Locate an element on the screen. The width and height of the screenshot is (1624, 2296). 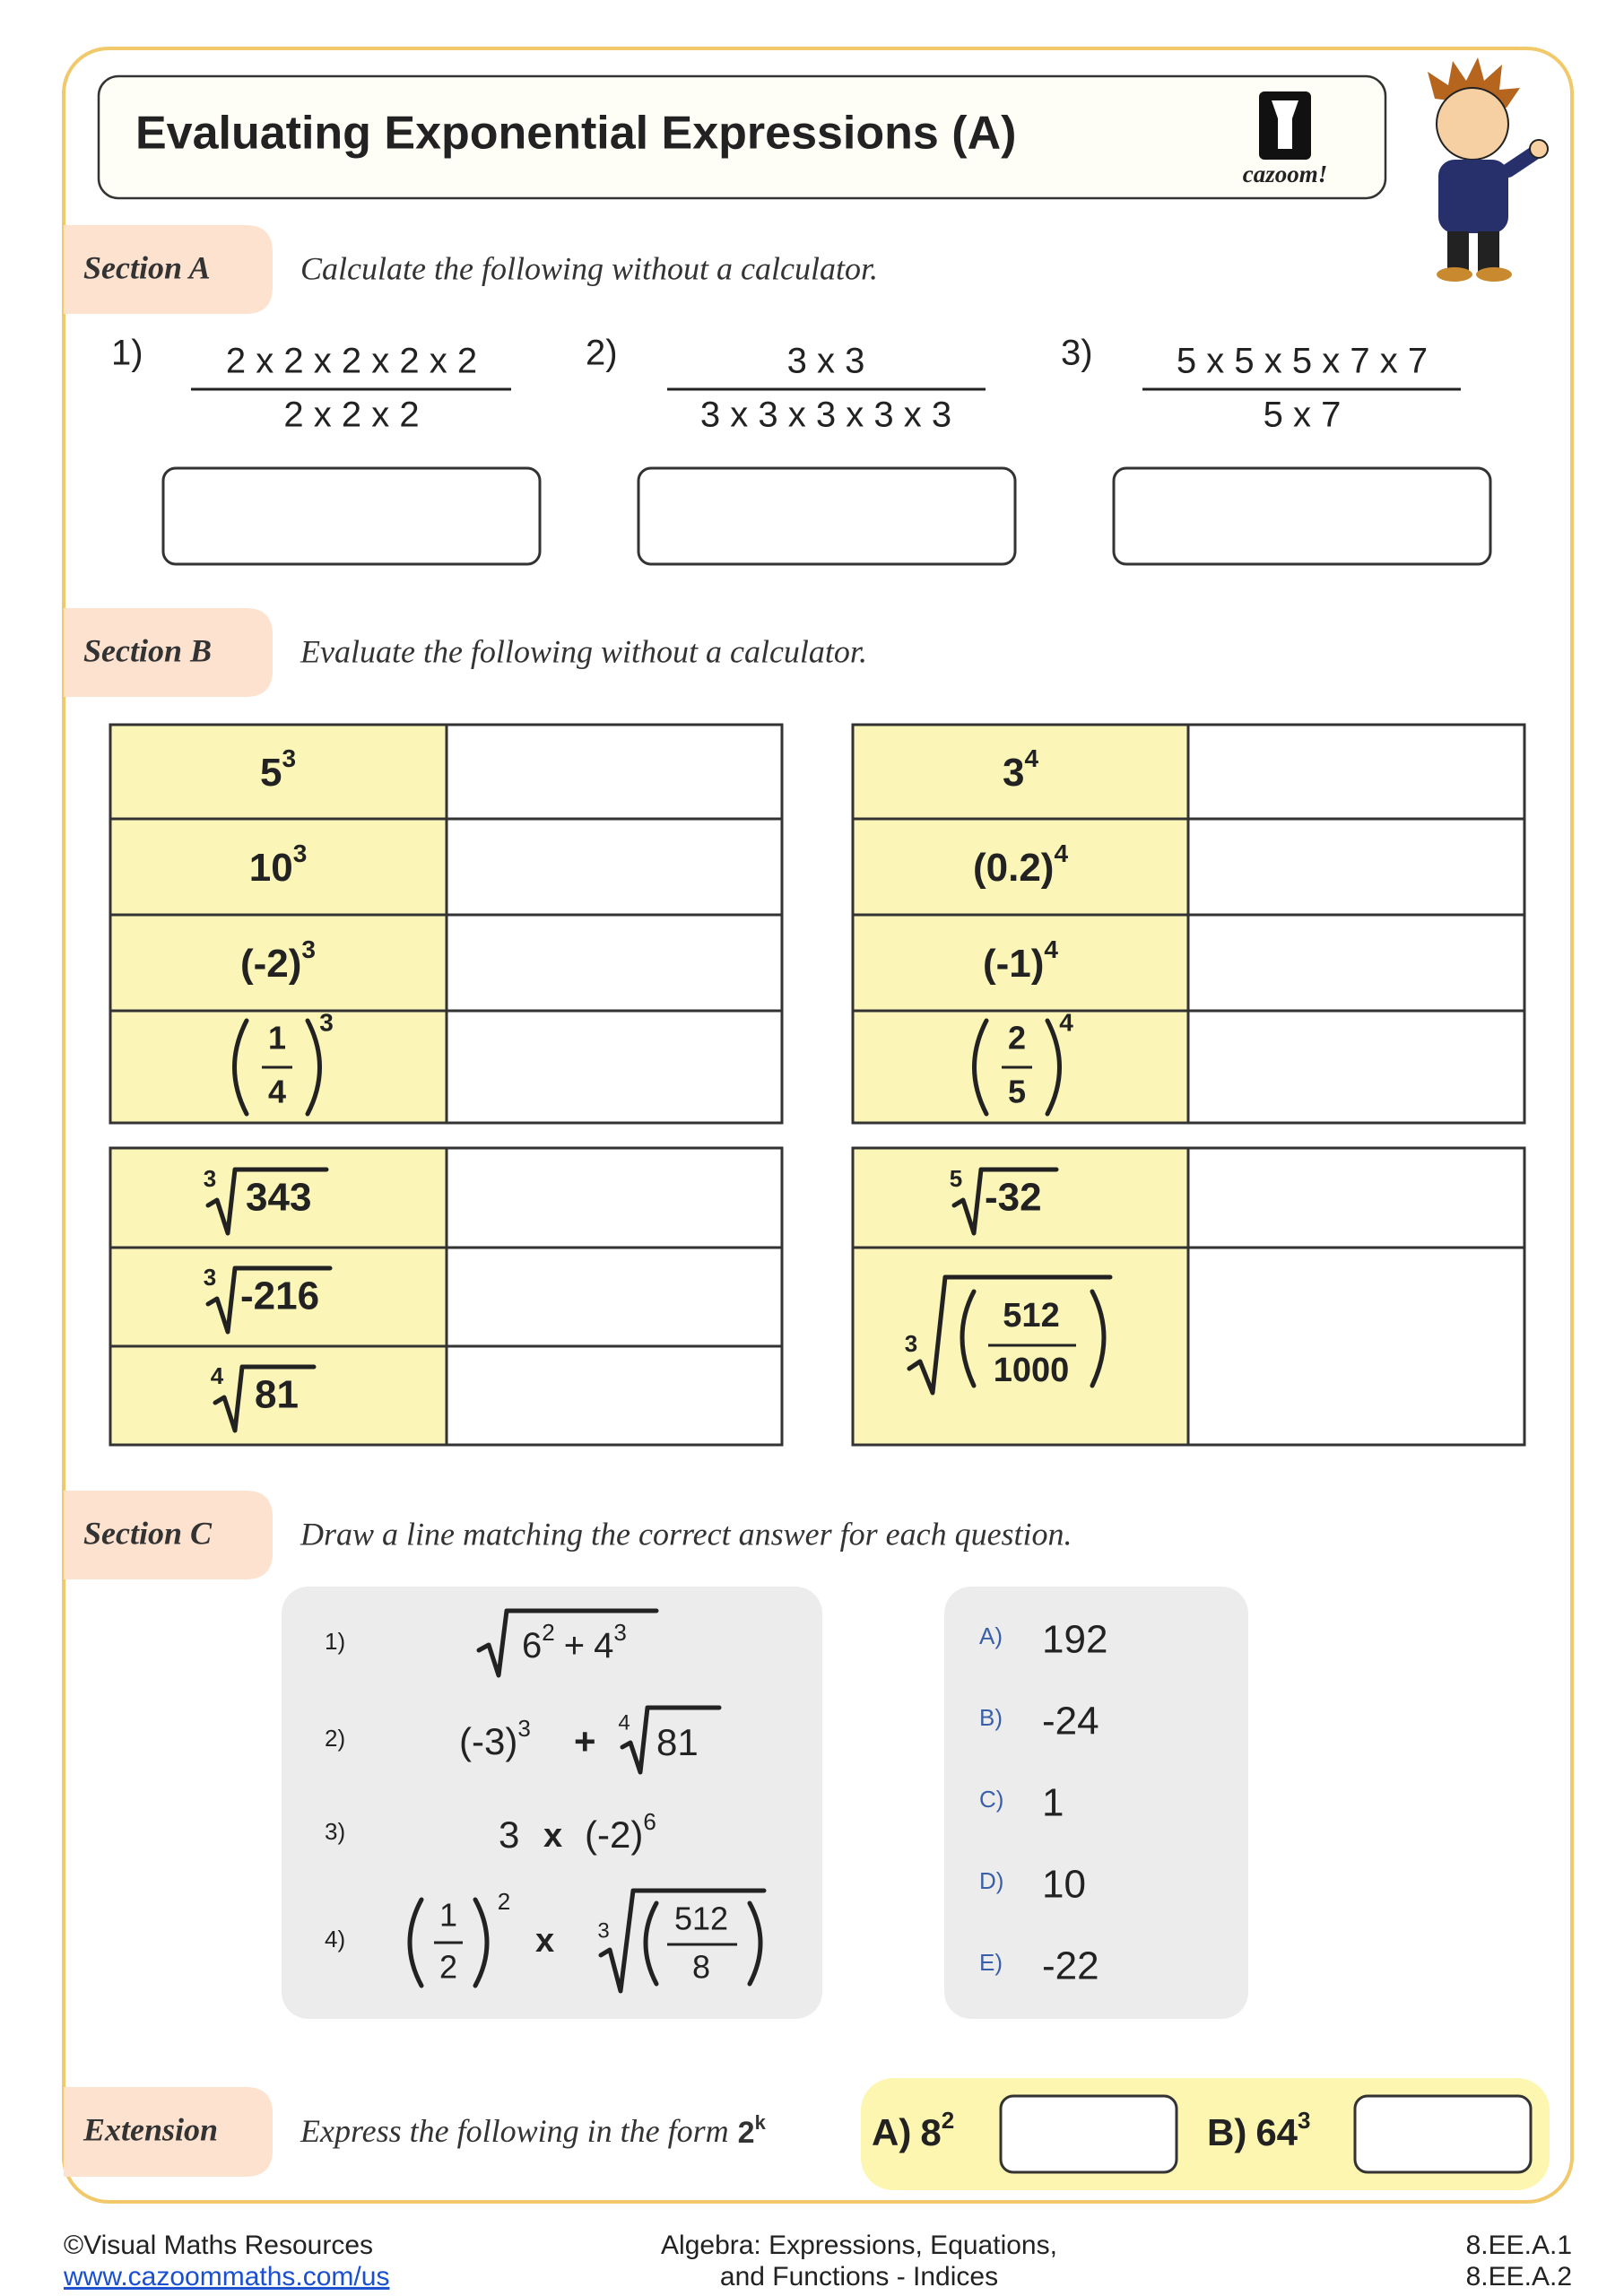
answer-value: -22 is located at coordinates (1070, 1966).